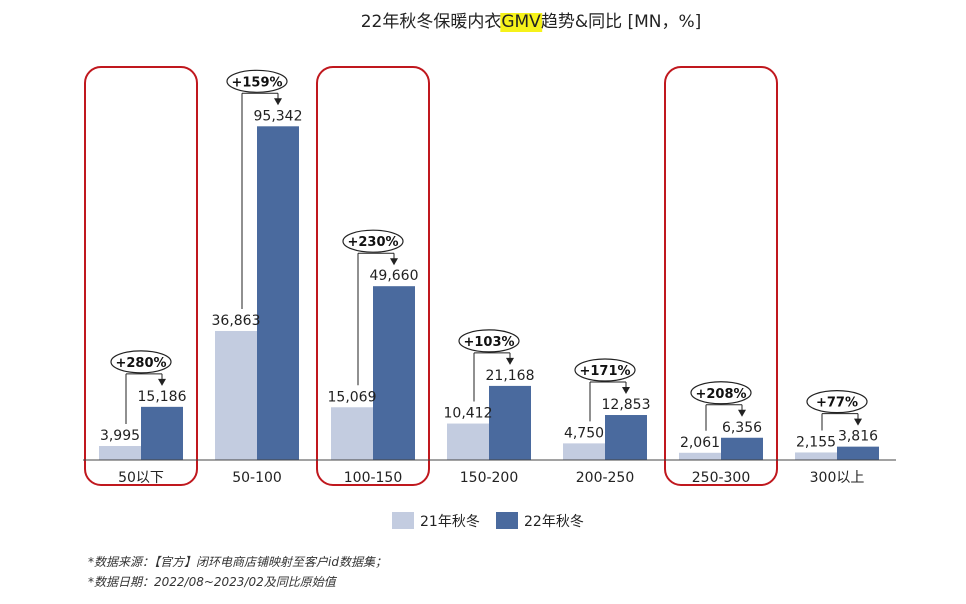 The image size is (966, 604). What do you see at coordinates (621, 22) in the screenshot?
I see `title-suffix: 趋势&同比 [MN，%]` at bounding box center [621, 22].